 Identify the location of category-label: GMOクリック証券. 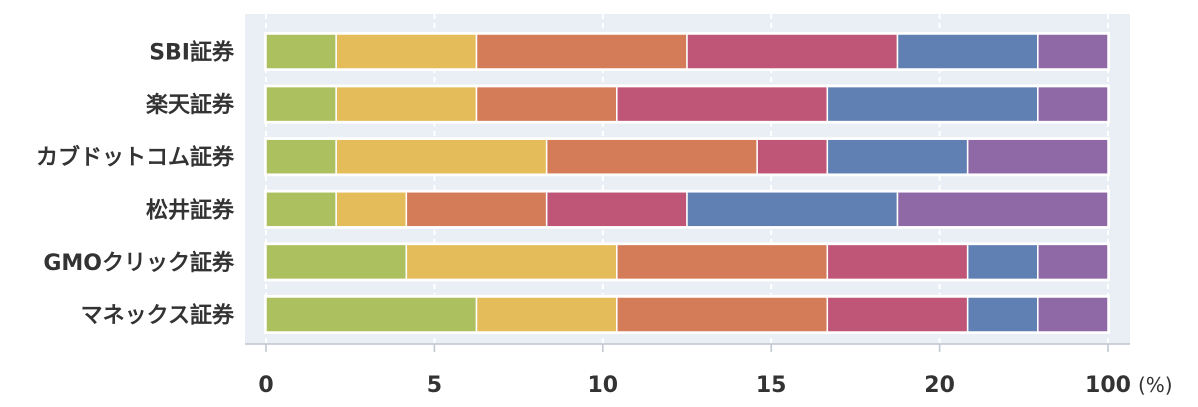
(139, 263).